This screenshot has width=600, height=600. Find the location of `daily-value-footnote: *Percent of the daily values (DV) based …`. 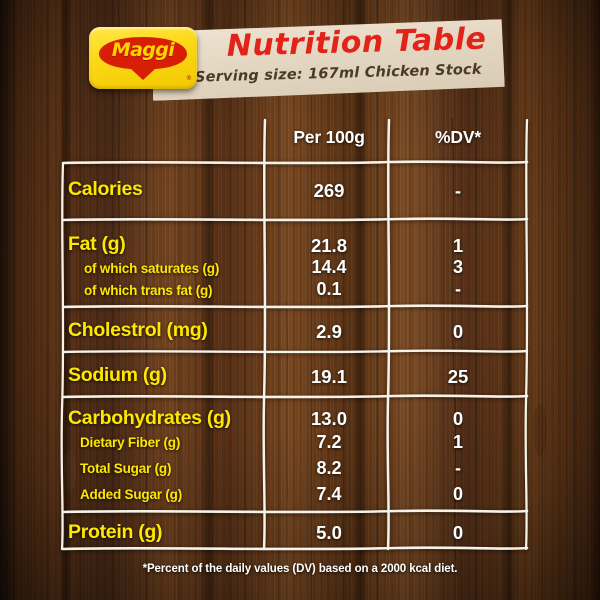

daily-value-footnote: *Percent of the daily values (DV) based … is located at coordinates (300, 569).